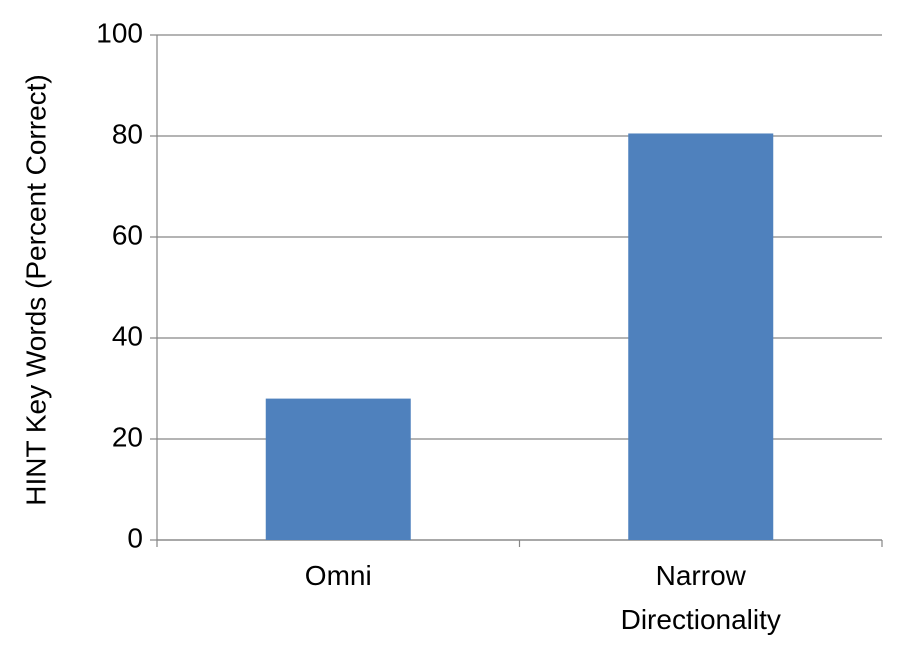 The height and width of the screenshot is (665, 900). What do you see at coordinates (700, 597) in the screenshot?
I see `x-tick-label: Narrow Directionality` at bounding box center [700, 597].